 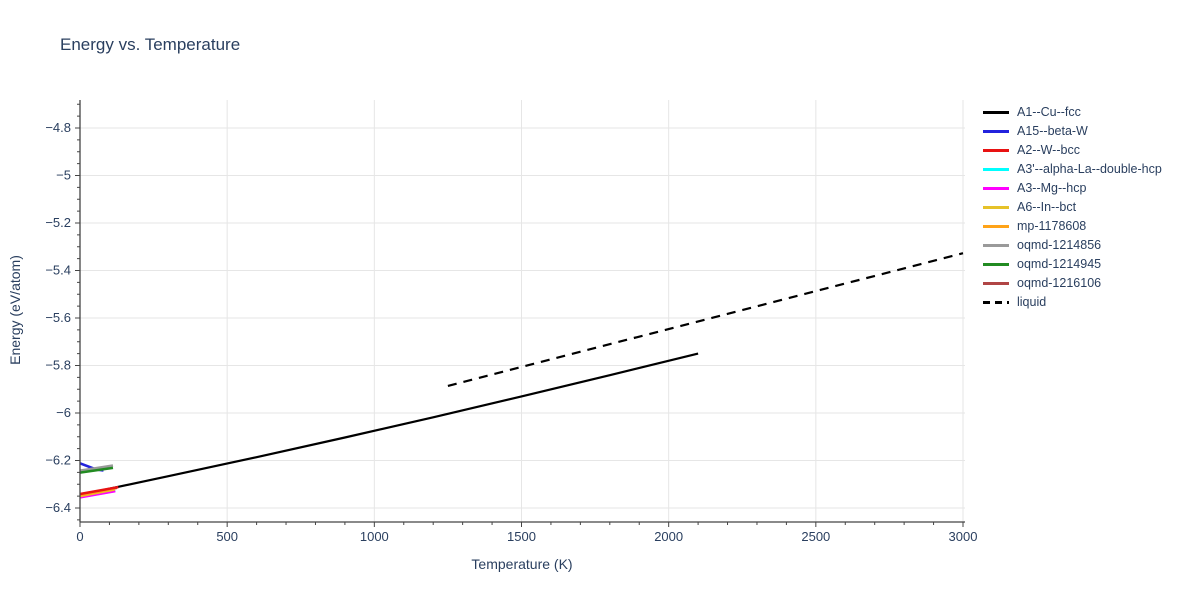 What do you see at coordinates (58, 317) in the screenshot?
I see `y-tick-label: −5.6` at bounding box center [58, 317].